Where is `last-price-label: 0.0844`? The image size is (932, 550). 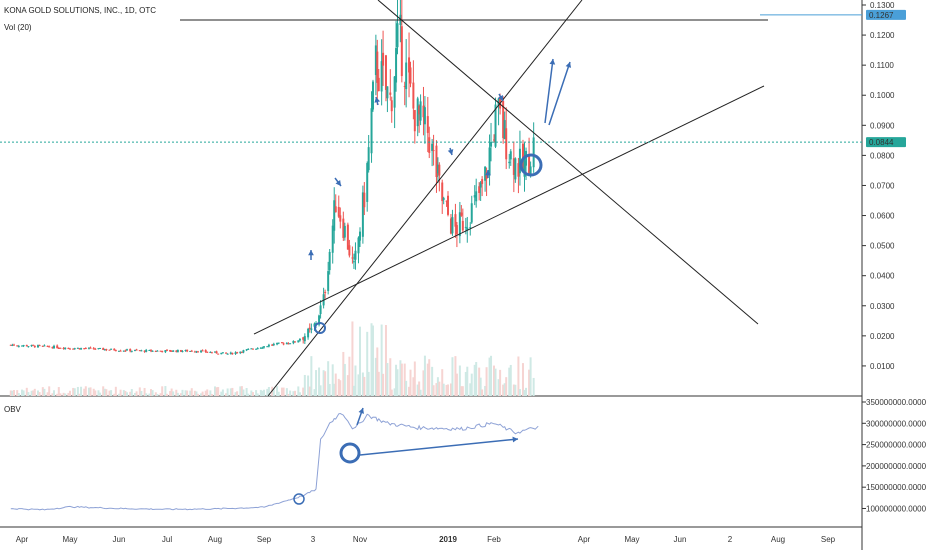
last-price-label: 0.0844 is located at coordinates (881, 142).